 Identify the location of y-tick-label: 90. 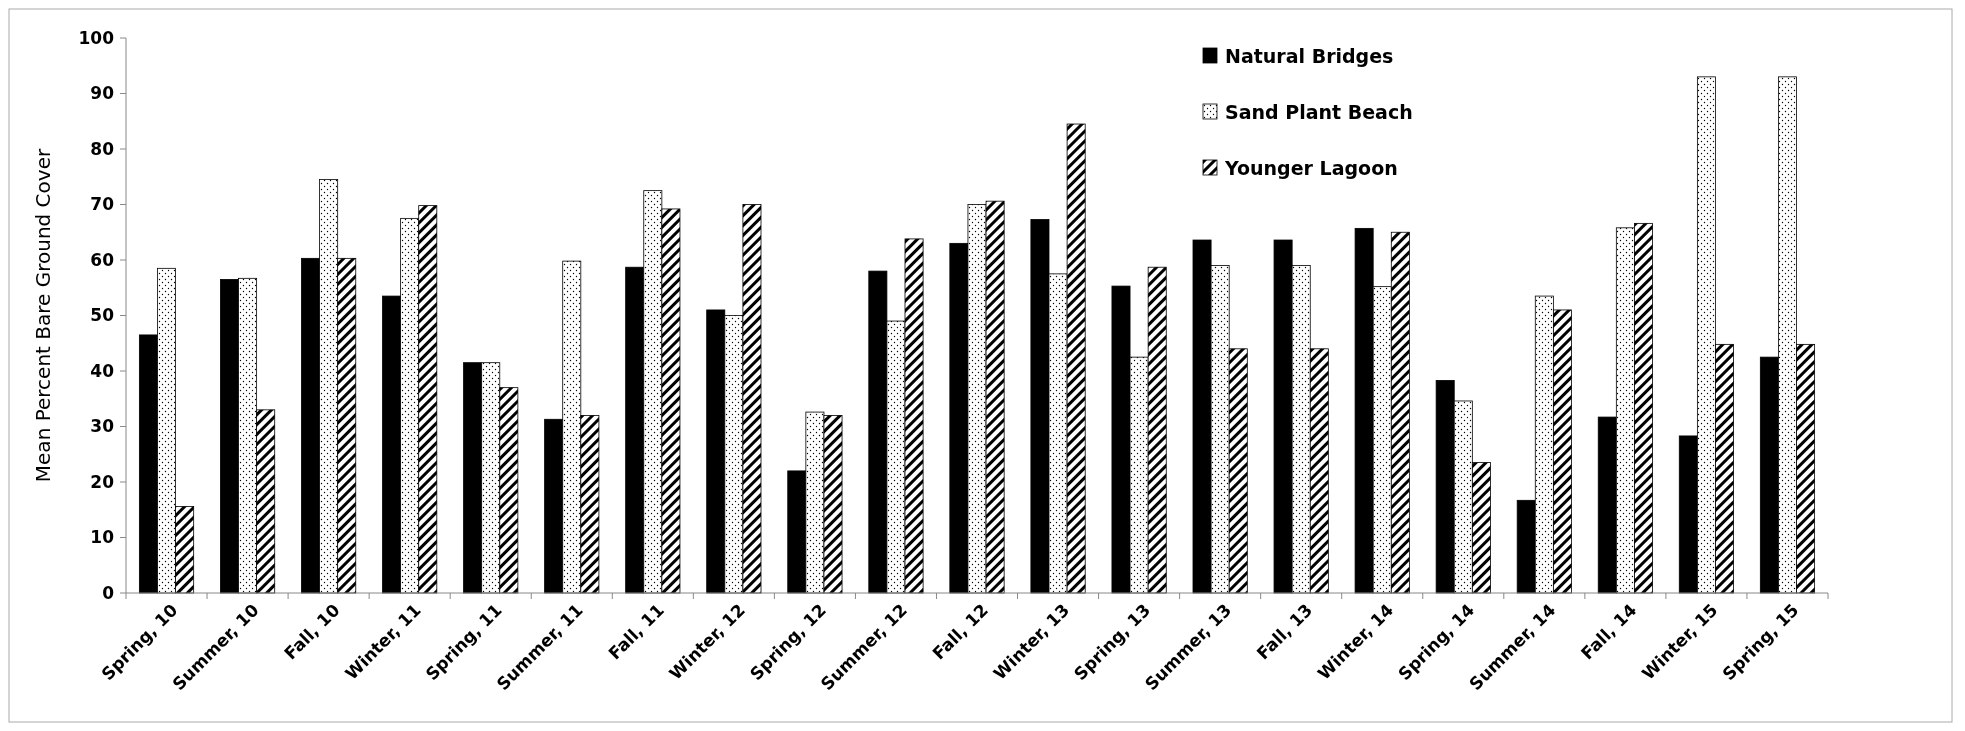
(102, 93).